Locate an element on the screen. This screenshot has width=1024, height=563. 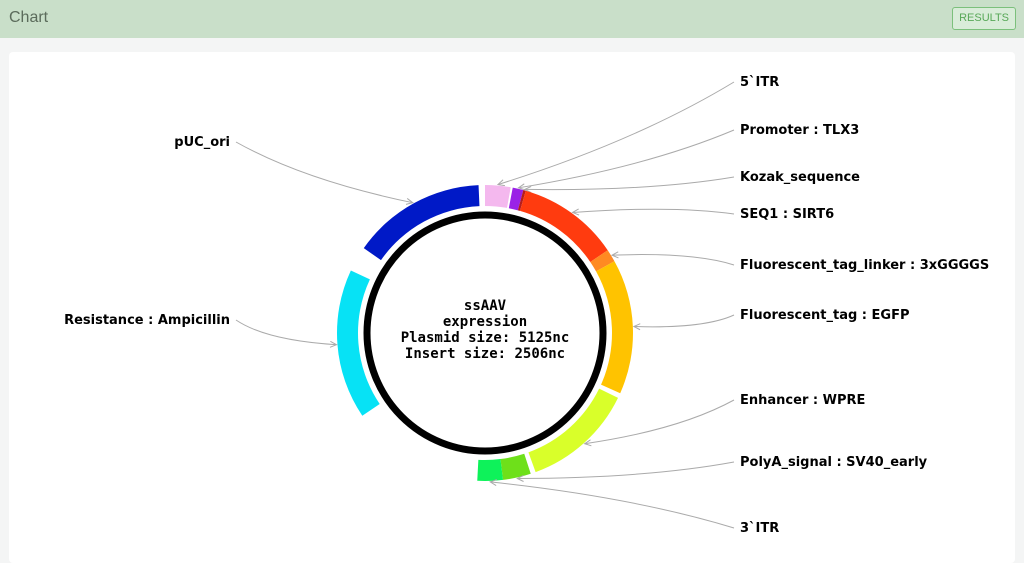
leader-arrow-enhancer-wpre is located at coordinates (587, 443).